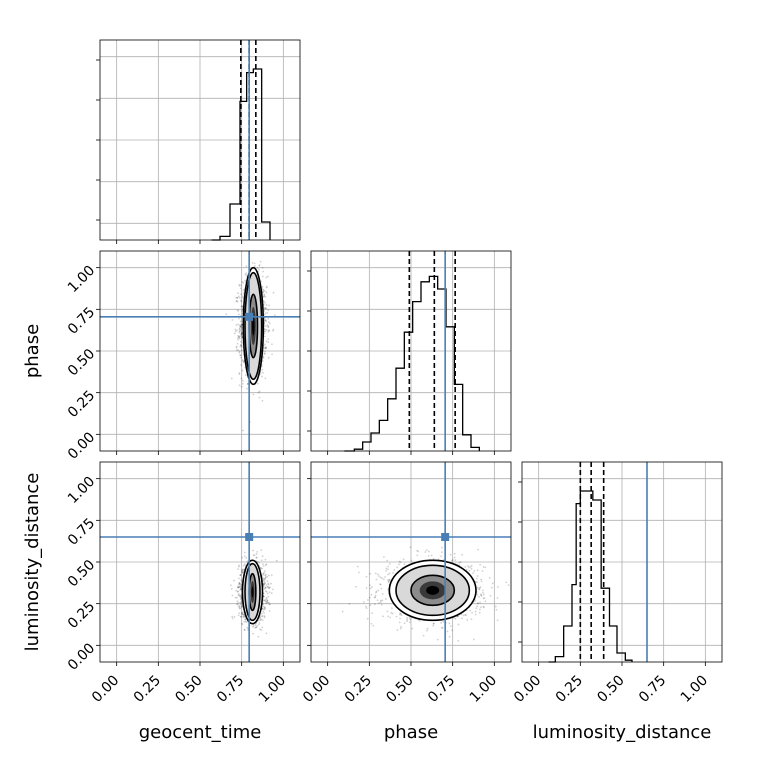  I want to click on x-tick-label-phase: 0.00, so click(316, 688).